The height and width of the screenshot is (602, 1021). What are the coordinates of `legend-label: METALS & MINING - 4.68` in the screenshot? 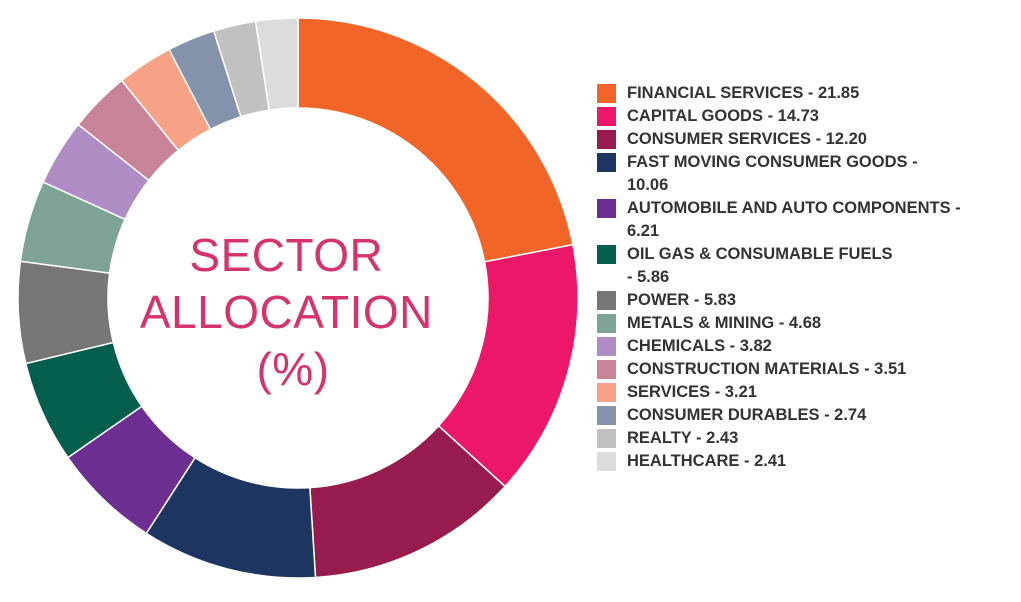 It's located at (724, 323).